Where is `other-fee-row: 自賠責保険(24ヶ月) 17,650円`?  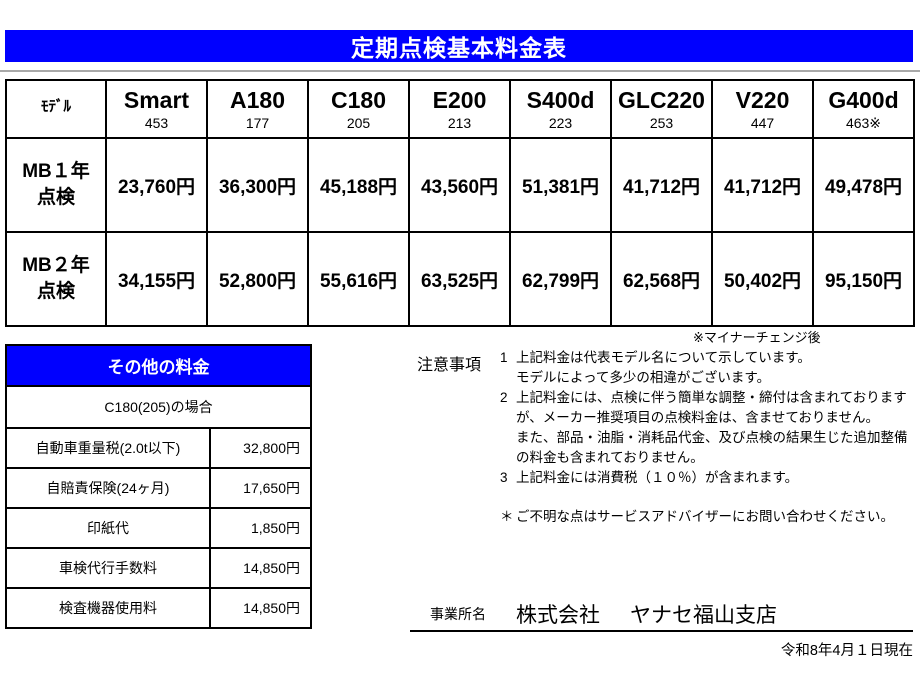
other-fee-row: 自賠責保険(24ヶ月) 17,650円 is located at coordinates (158, 488).